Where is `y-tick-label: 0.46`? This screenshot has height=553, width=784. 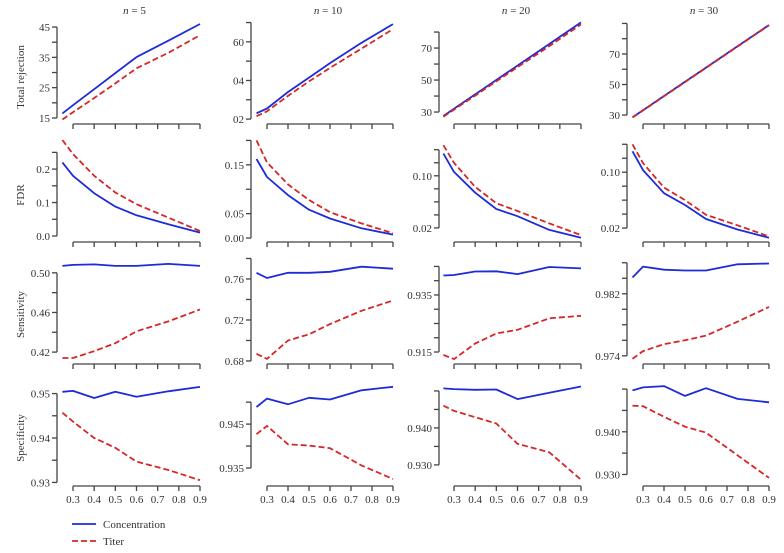
y-tick-label: 0.46 is located at coordinates (41, 313).